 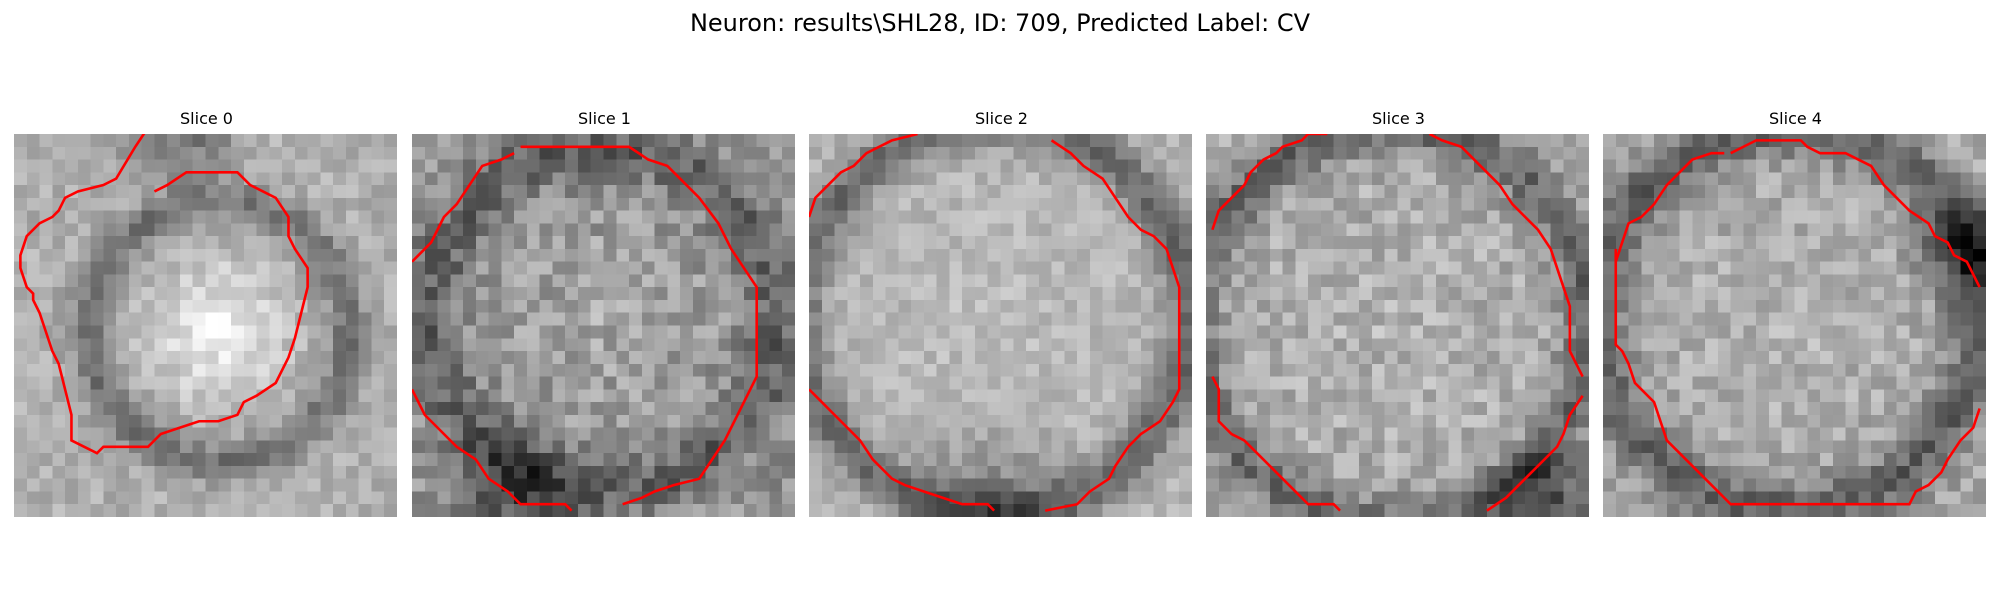 I want to click on slice-title: Slice 4, so click(x=1795, y=118).